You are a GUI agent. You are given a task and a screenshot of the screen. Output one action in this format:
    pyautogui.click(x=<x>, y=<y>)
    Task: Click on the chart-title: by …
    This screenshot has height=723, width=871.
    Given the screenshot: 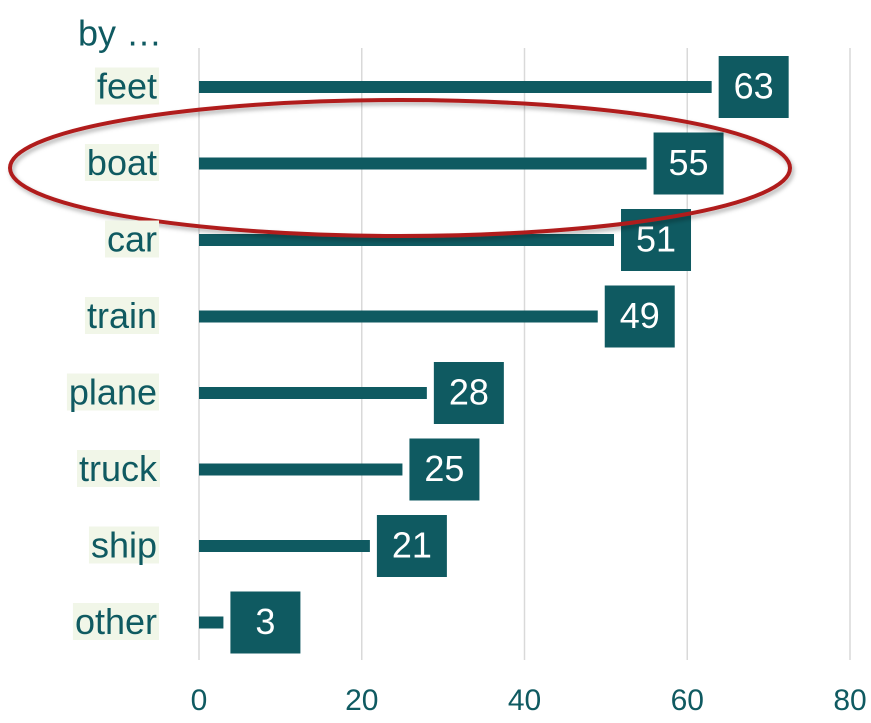 What is the action you would take?
    pyautogui.click(x=120, y=33)
    